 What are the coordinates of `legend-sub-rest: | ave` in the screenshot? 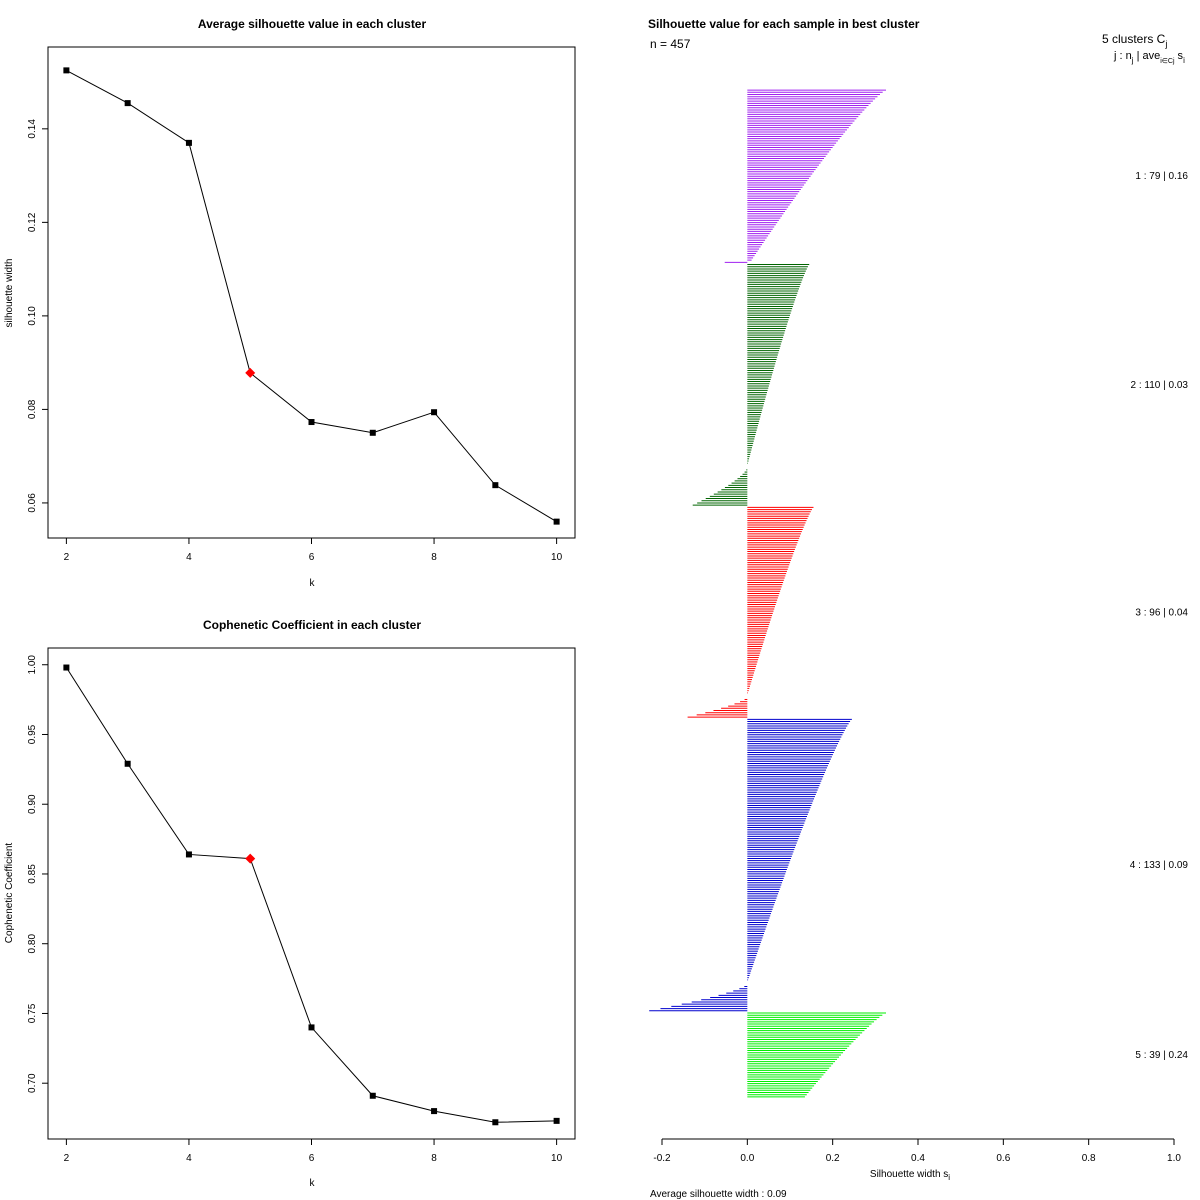 It's located at (1147, 56).